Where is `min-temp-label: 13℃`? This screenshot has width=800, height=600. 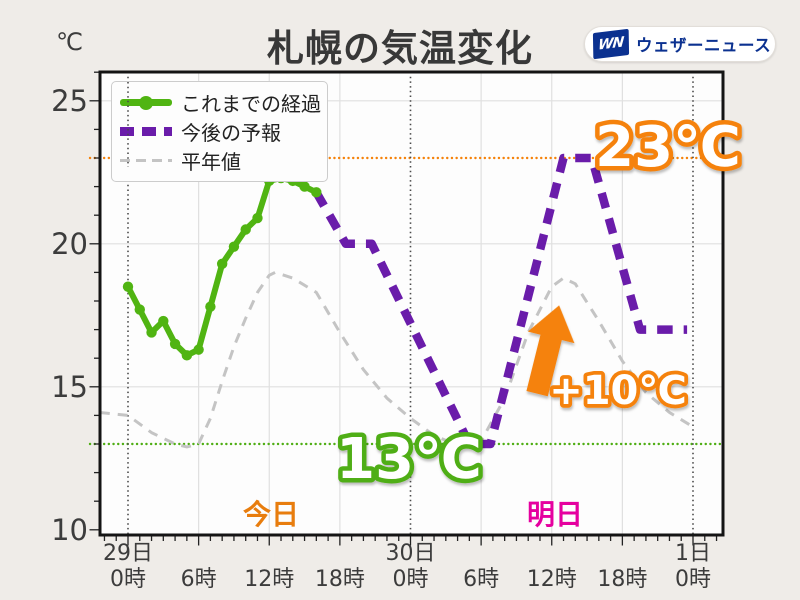
min-temp-label: 13℃ is located at coordinates (409, 459).